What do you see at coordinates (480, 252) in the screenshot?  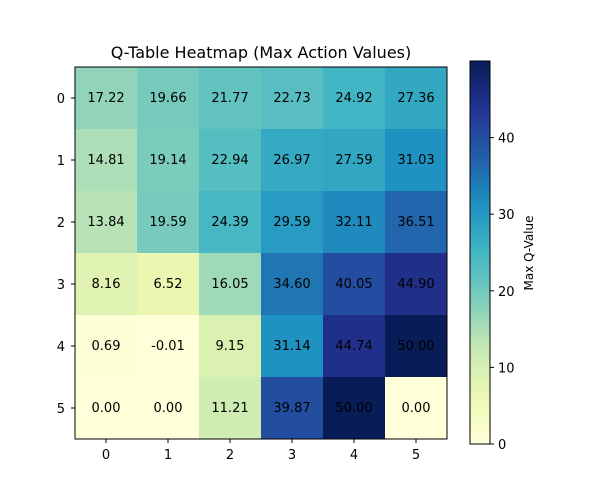 I see `colorbar` at bounding box center [480, 252].